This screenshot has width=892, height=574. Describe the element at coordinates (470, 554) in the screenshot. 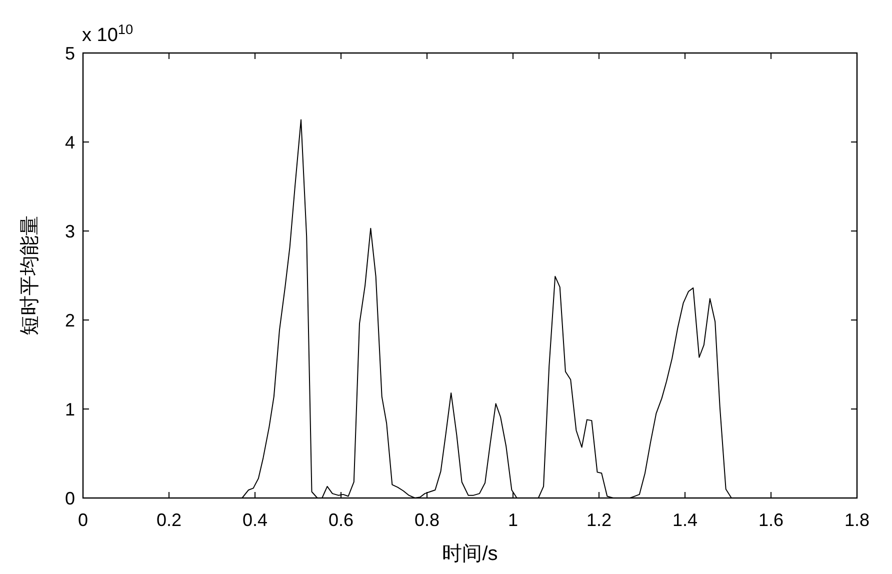

I see `x-axis-title: 时间/s` at that location.